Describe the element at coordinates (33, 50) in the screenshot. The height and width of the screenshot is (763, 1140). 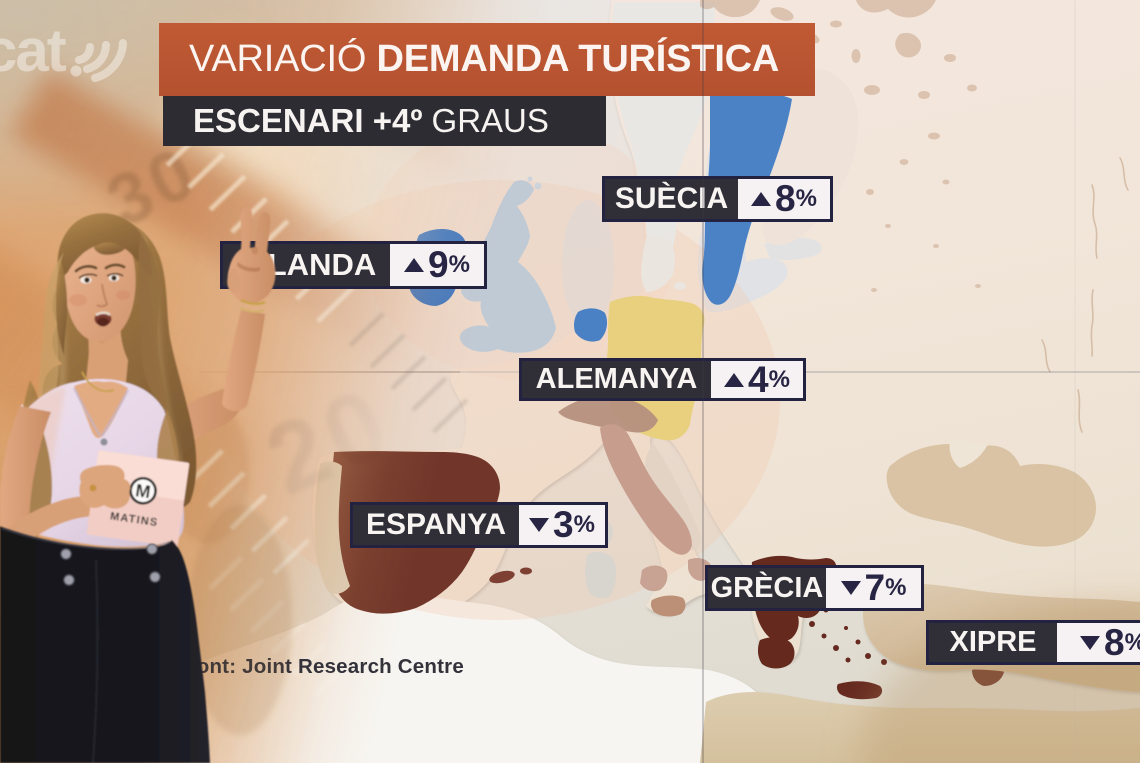
I see `svg-text: cat` at that location.